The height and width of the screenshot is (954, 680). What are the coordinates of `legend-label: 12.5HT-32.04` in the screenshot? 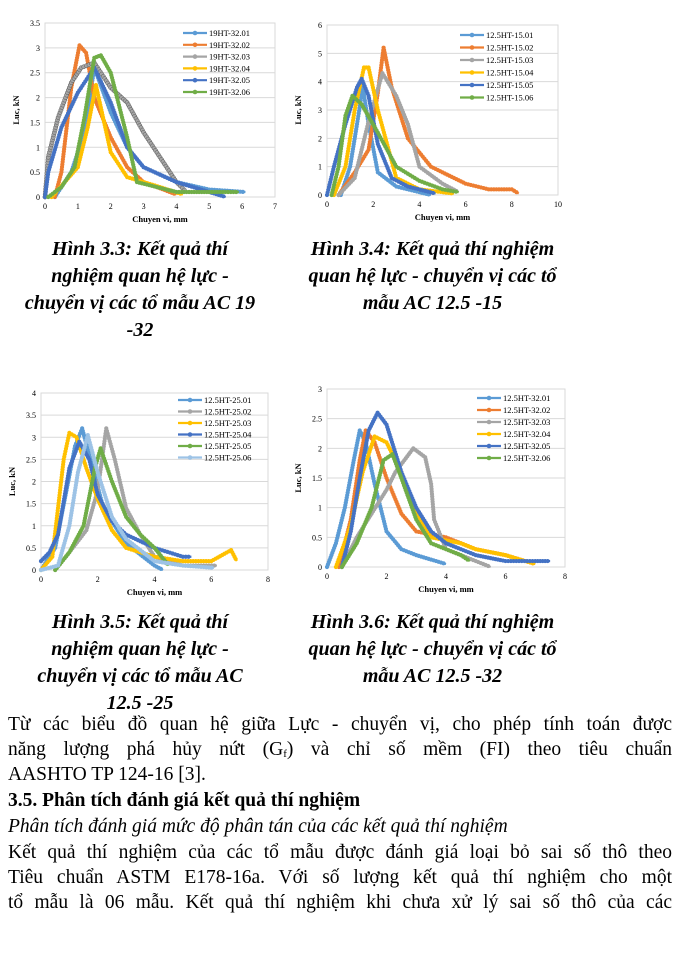 It's located at (527, 434).